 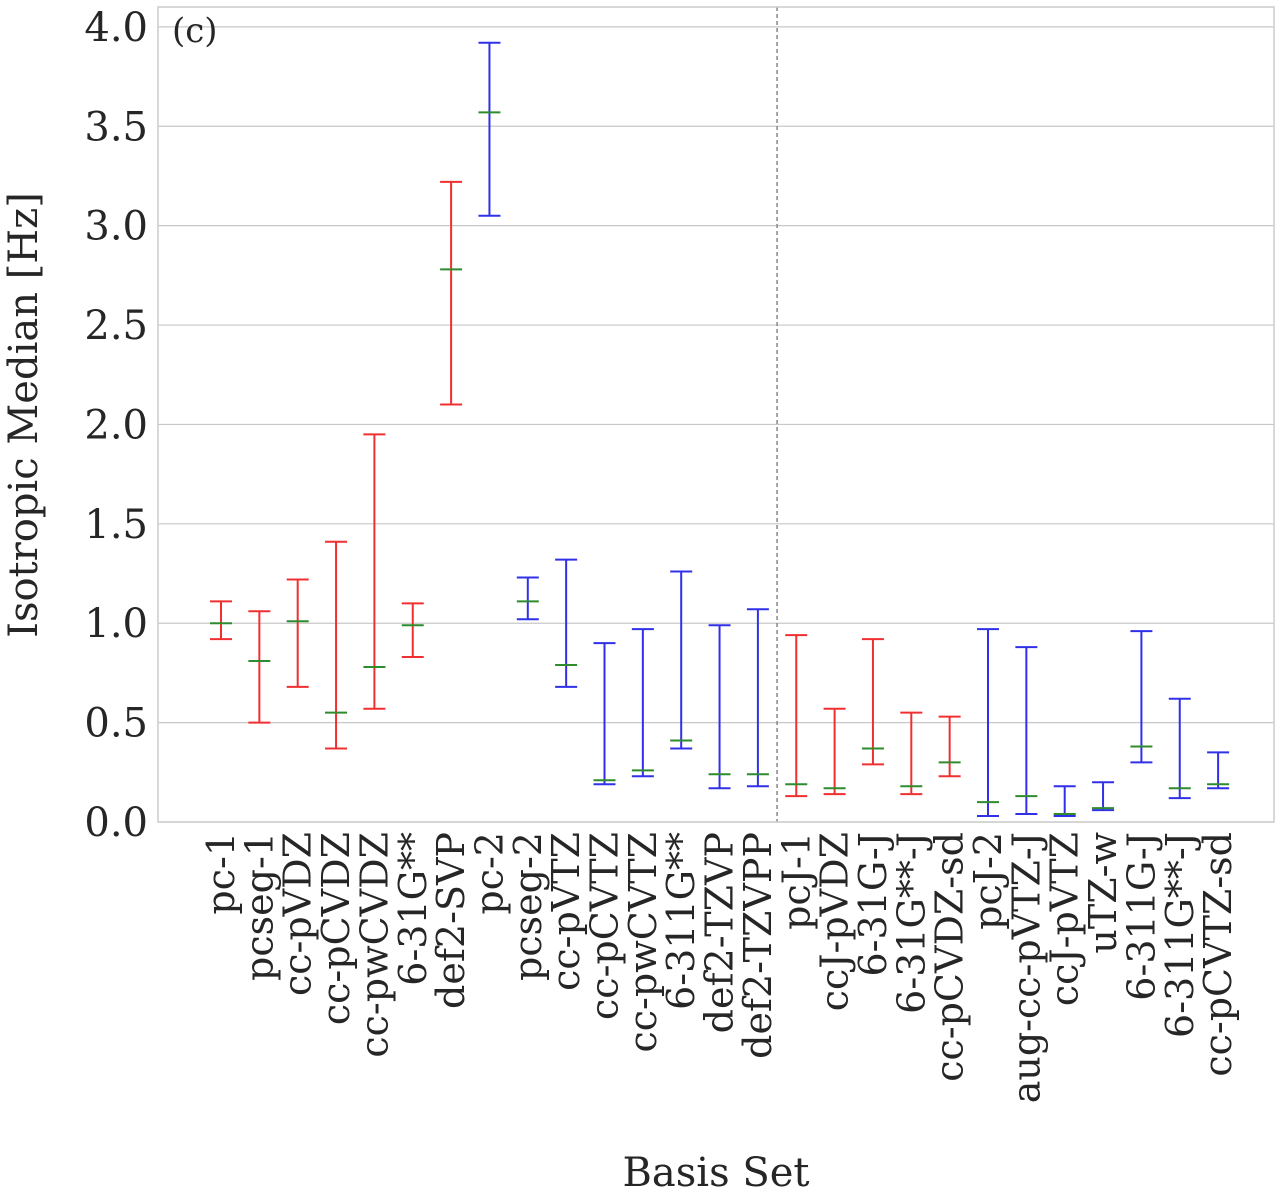 I want to click on y-axis-title: Isotropic Median [Hz], so click(x=24, y=415).